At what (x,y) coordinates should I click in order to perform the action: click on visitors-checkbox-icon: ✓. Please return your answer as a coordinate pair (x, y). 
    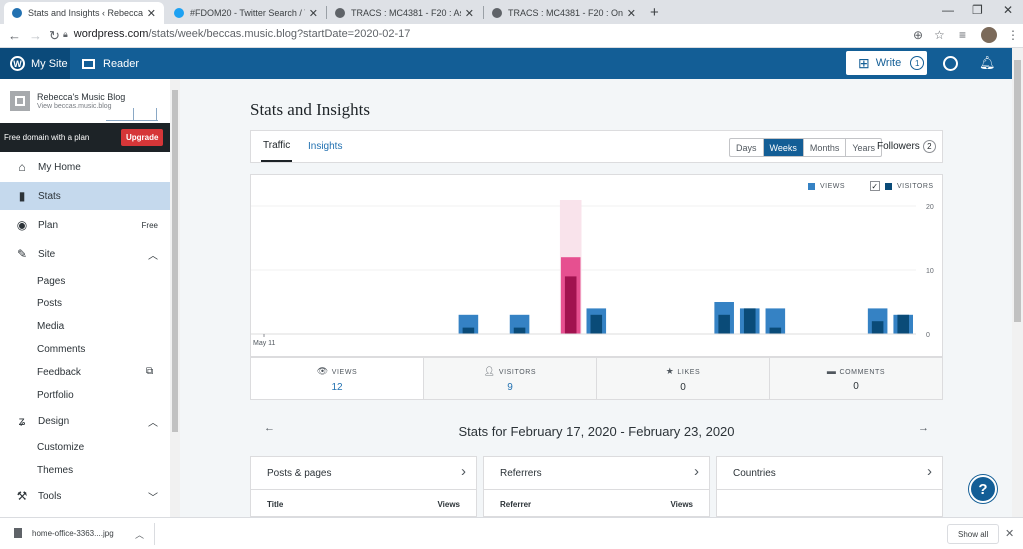
    Looking at the image, I should click on (875, 186).